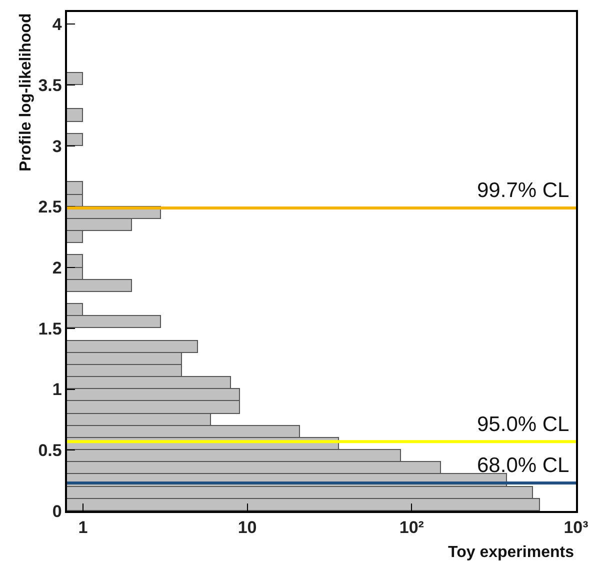 This screenshot has width=600, height=561. What do you see at coordinates (50, 85) in the screenshot?
I see `y-tick-label: 3.5` at bounding box center [50, 85].